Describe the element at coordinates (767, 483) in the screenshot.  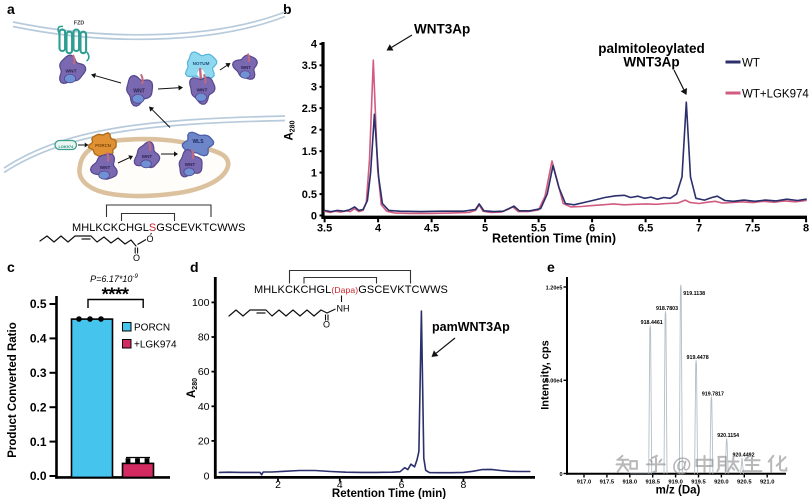
I see `svg-text: 921.0` at that location.